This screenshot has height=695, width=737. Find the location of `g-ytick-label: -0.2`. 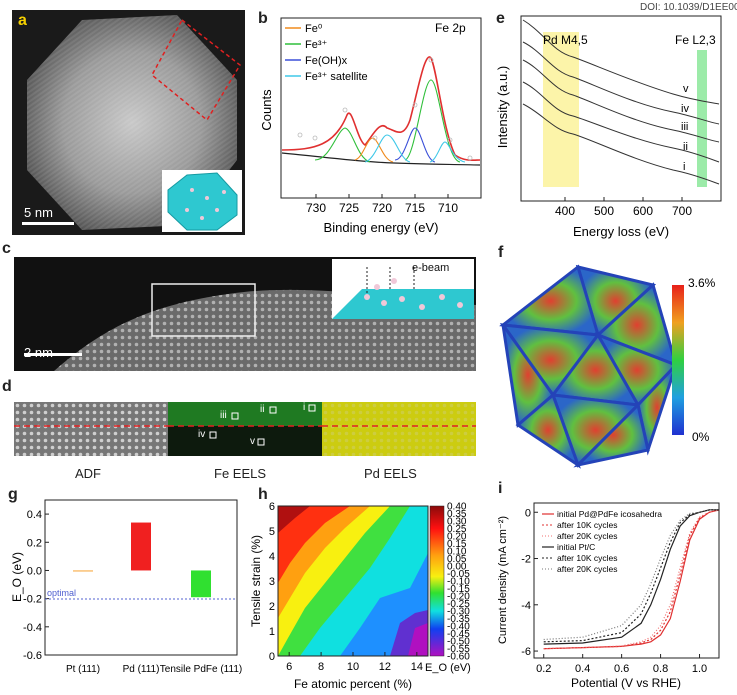

g-ytick-label: -0.2 is located at coordinates (32, 600).